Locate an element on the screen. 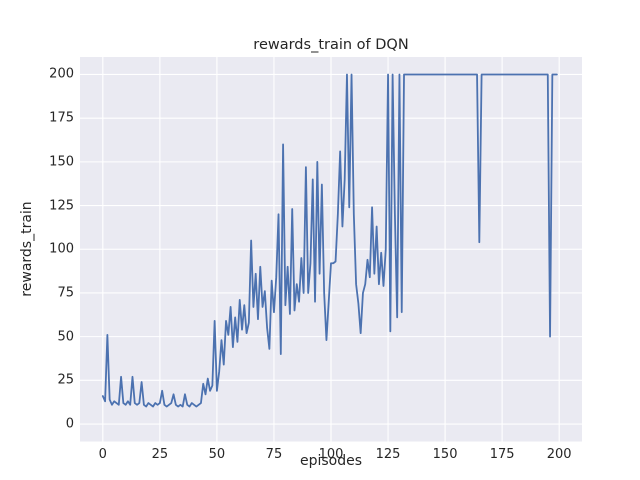 The image size is (640, 480). y-tick-label: 200 is located at coordinates (61, 74).